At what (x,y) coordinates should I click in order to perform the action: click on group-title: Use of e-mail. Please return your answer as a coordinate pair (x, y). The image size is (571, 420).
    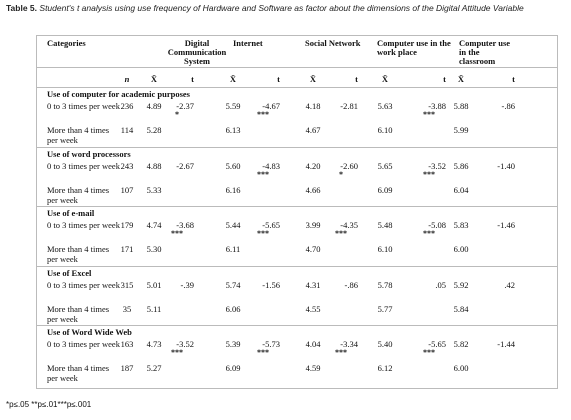
    Looking at the image, I should click on (71, 213).